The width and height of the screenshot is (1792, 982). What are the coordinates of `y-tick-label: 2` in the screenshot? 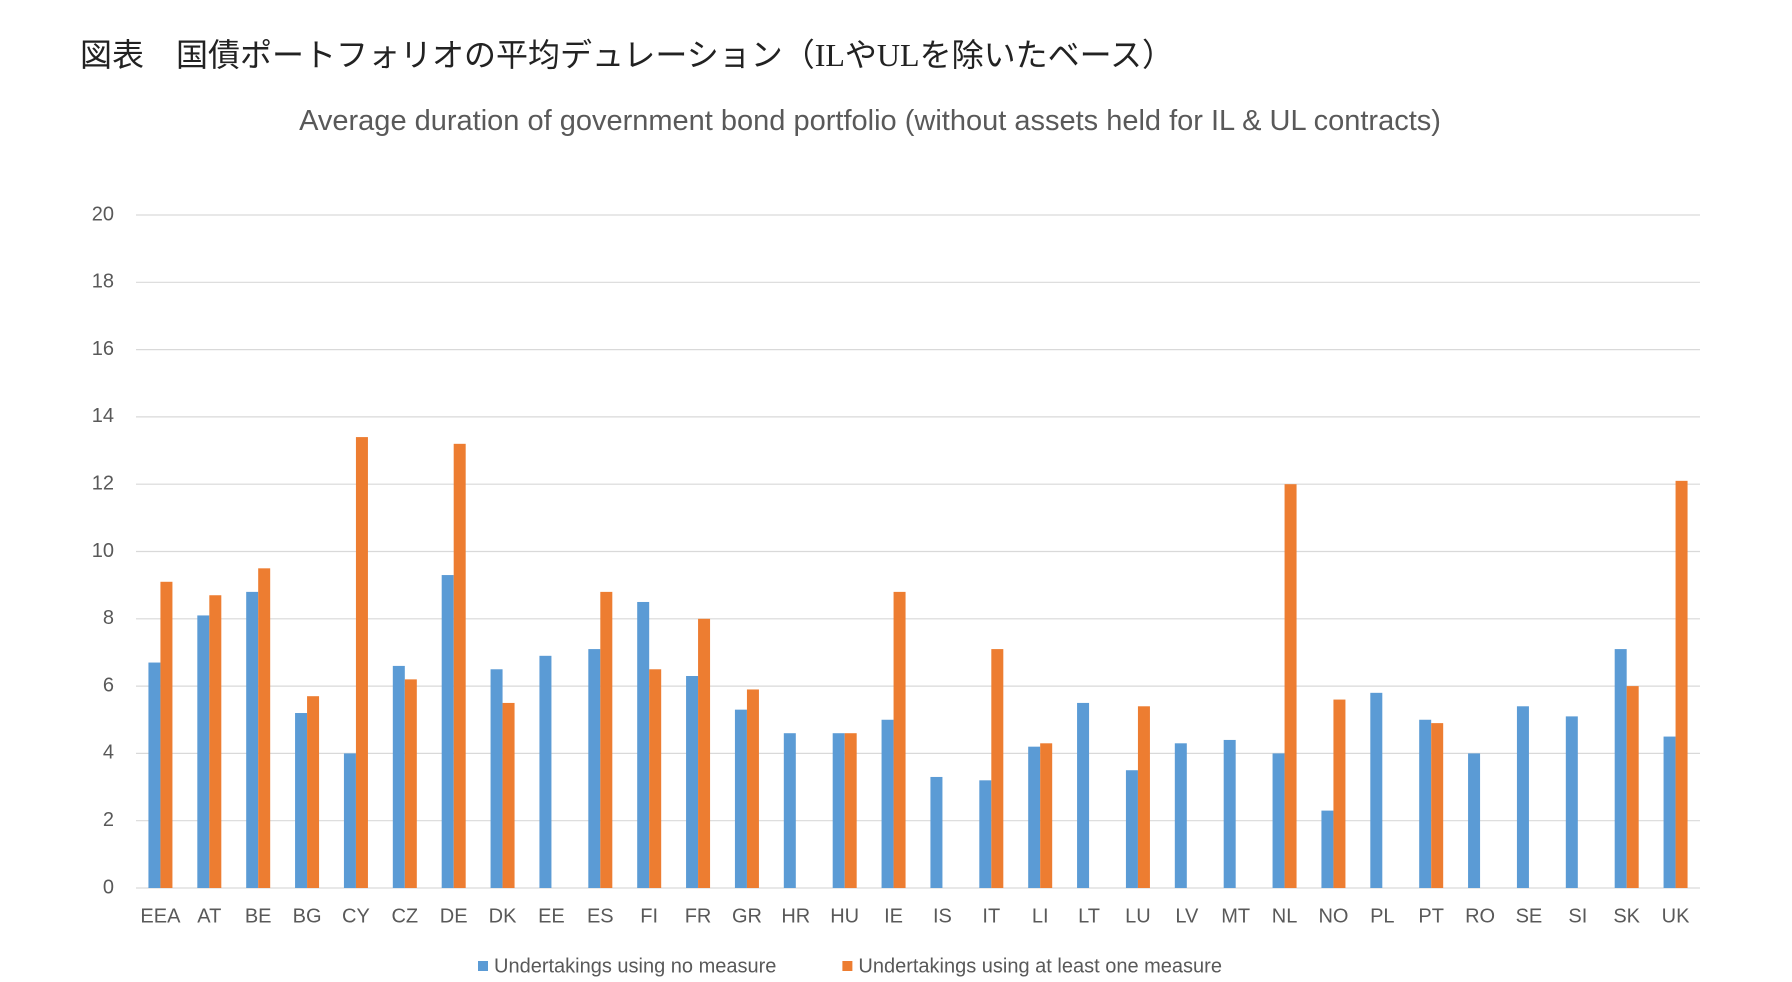 It's located at (108, 820).